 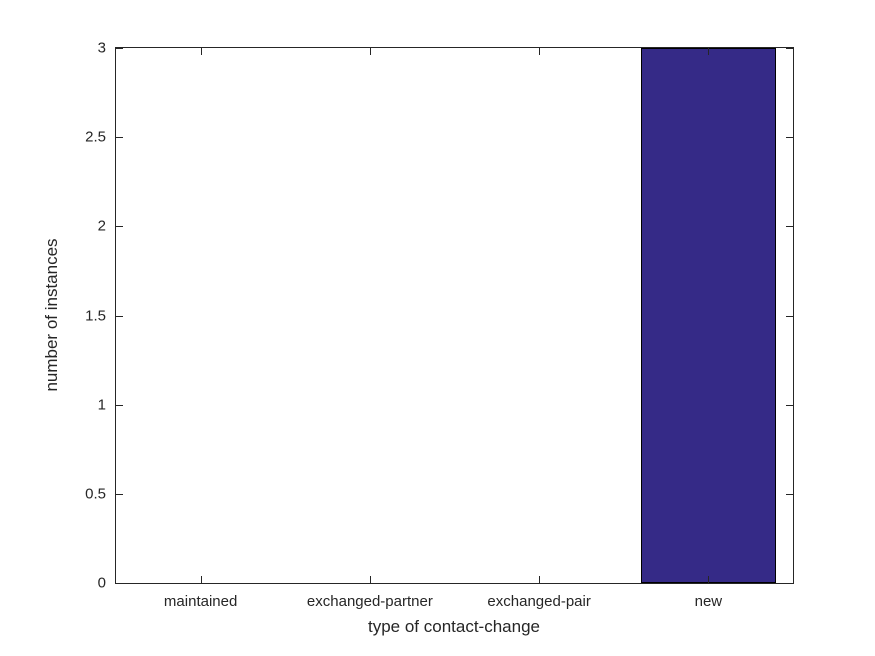 I want to click on y-tick-label: 1, so click(x=101, y=405).